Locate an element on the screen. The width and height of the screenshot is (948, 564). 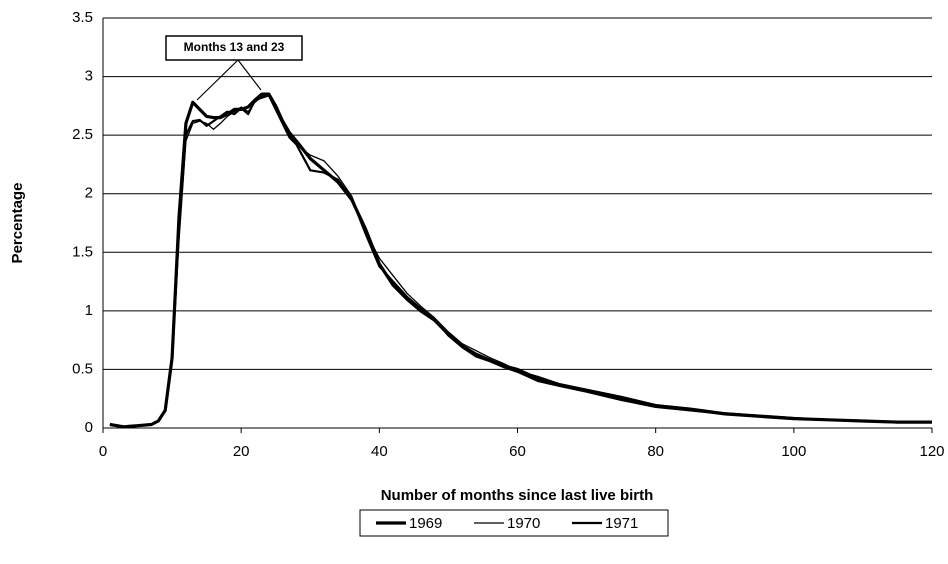
y-tick-label: 0.5 is located at coordinates (82, 368).